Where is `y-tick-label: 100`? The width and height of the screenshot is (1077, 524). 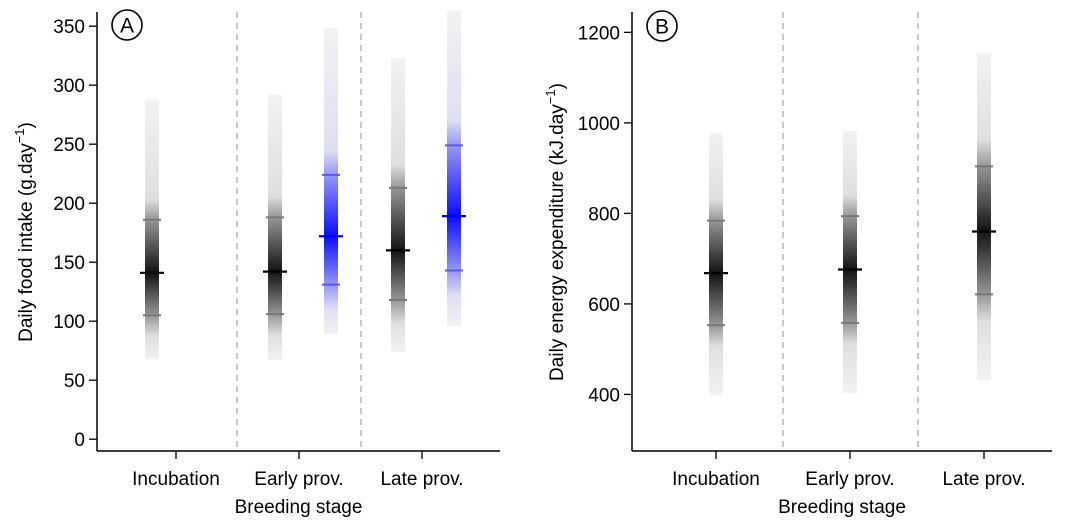 y-tick-label: 100 is located at coordinates (69, 322).